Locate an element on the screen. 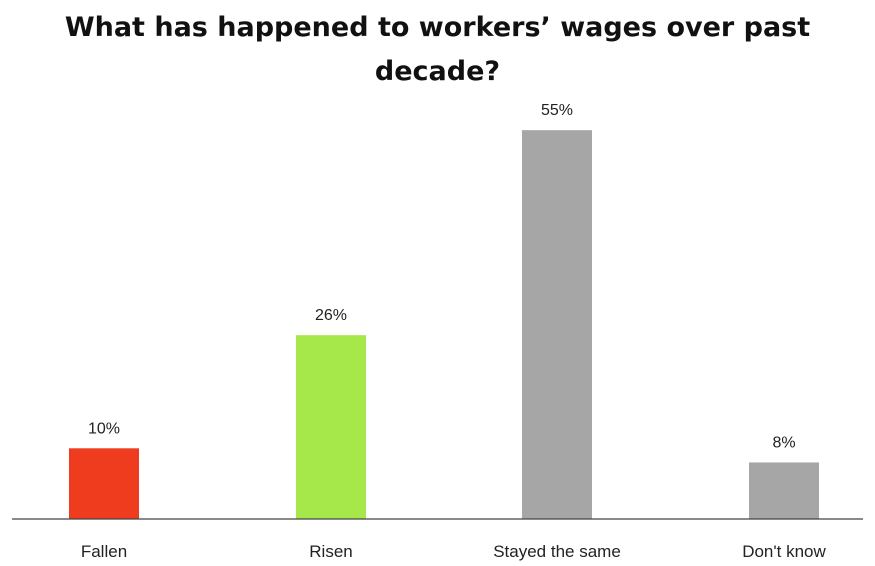  bar-value-label: 26% is located at coordinates (331, 315).